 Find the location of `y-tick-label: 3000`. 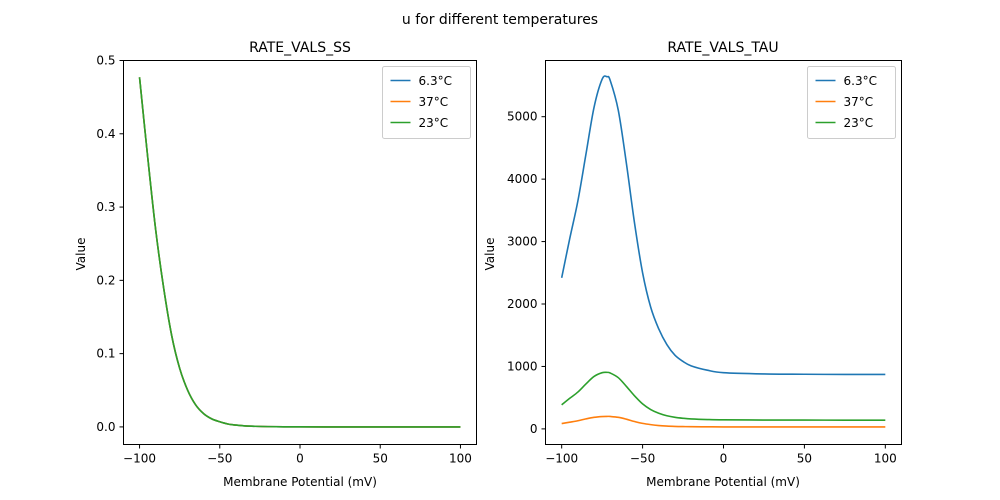

y-tick-label: 3000 is located at coordinates (522, 242).